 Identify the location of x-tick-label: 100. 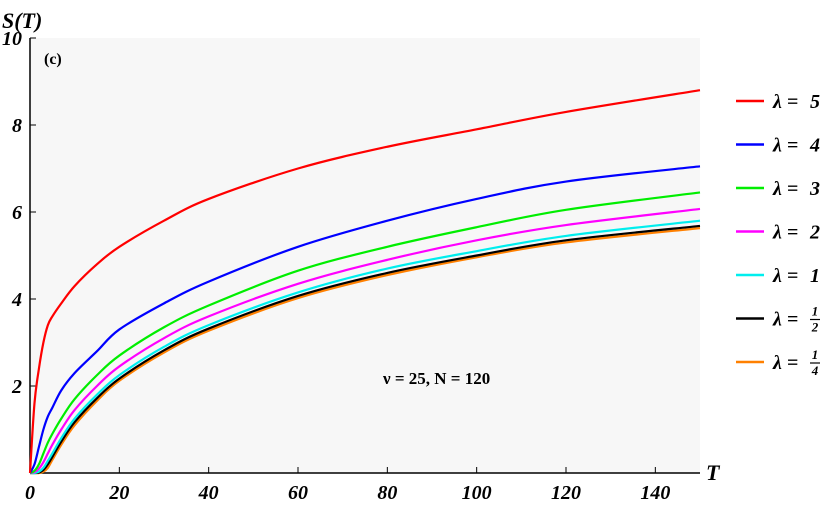
(477, 493).